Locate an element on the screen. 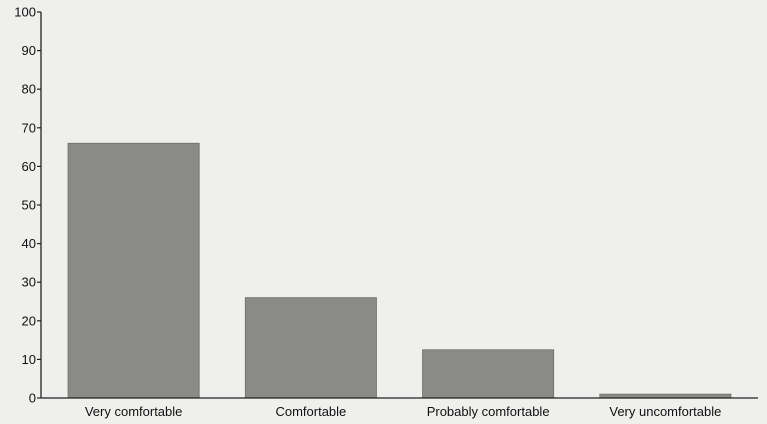  x-category-label: Probably comfortable is located at coordinates (488, 411).